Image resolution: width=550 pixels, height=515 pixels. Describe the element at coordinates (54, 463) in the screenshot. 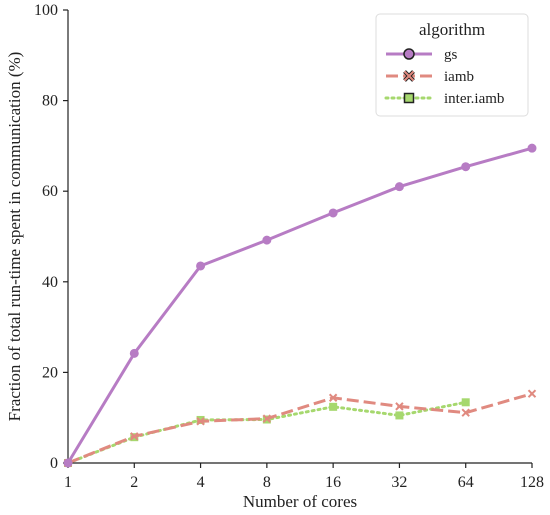

I see `y-tick-label: 0` at that location.